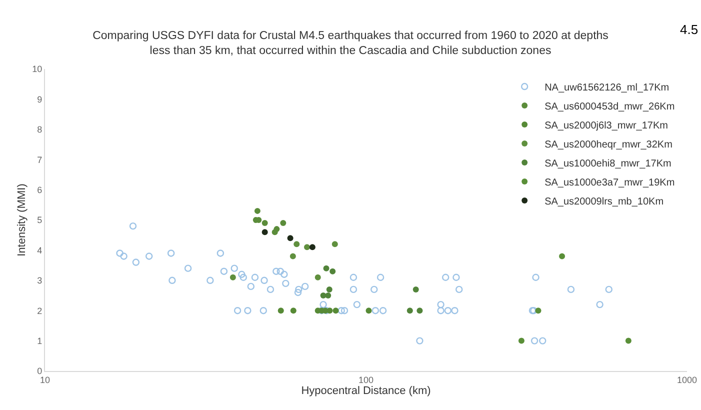 Image resolution: width=701 pixels, height=410 pixels. I want to click on y-tick-label: 6, so click(39, 189).